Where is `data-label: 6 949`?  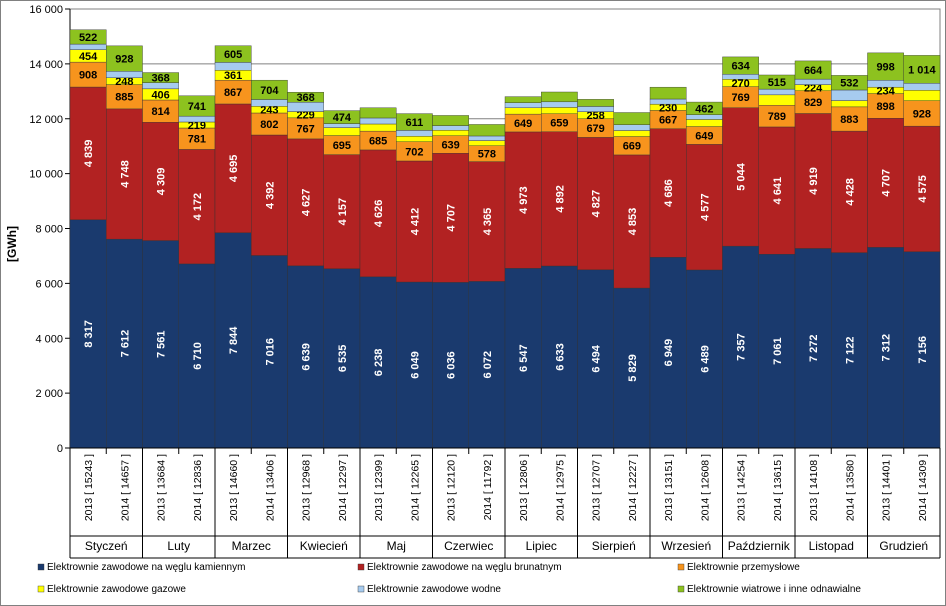
data-label: 6 949 is located at coordinates (669, 353).